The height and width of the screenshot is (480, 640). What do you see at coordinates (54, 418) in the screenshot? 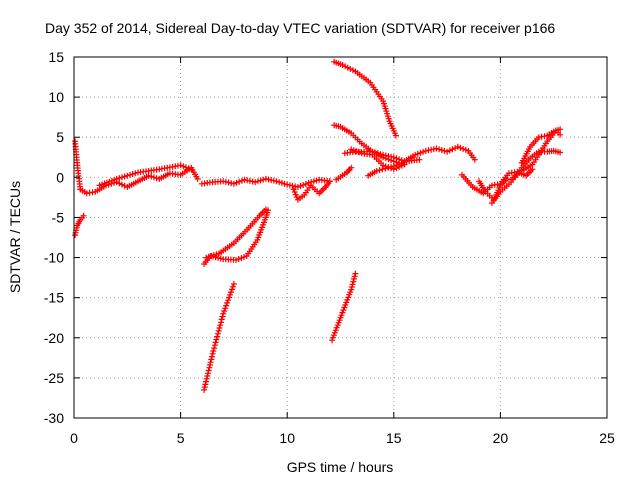
I see `y-tick-label: -30` at bounding box center [54, 418].